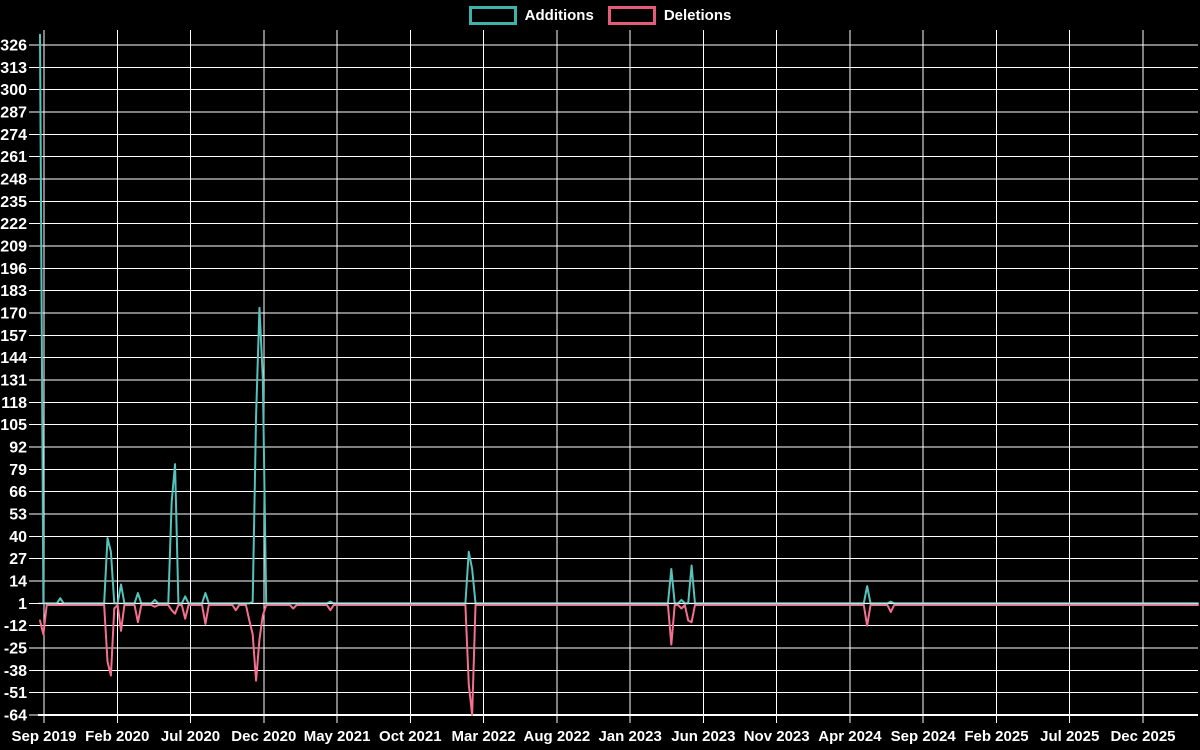  Describe the element at coordinates (18, 515) in the screenshot. I see `y-tick-label: 53` at that location.